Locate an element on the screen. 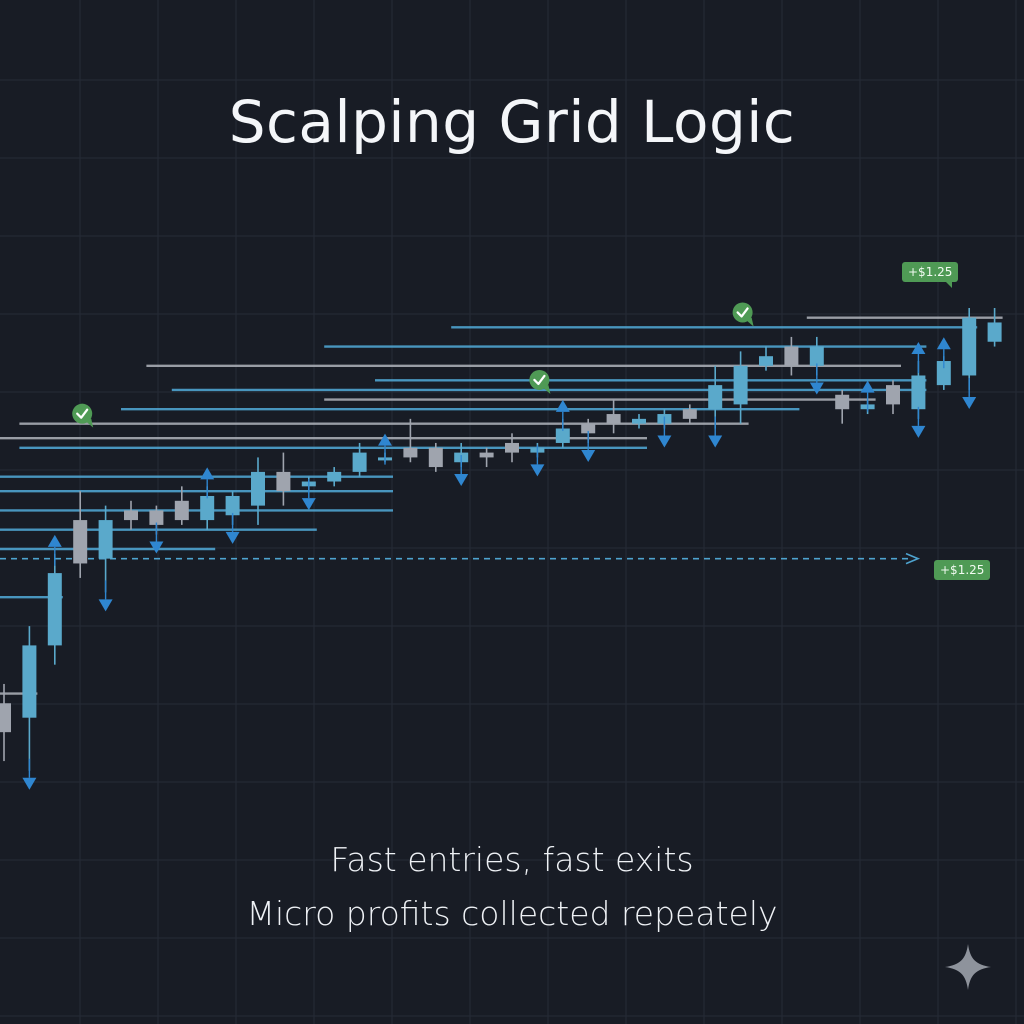 The width and height of the screenshot is (1024, 1024). caption-line-2: Micro profits collected repeately is located at coordinates (512, 913).